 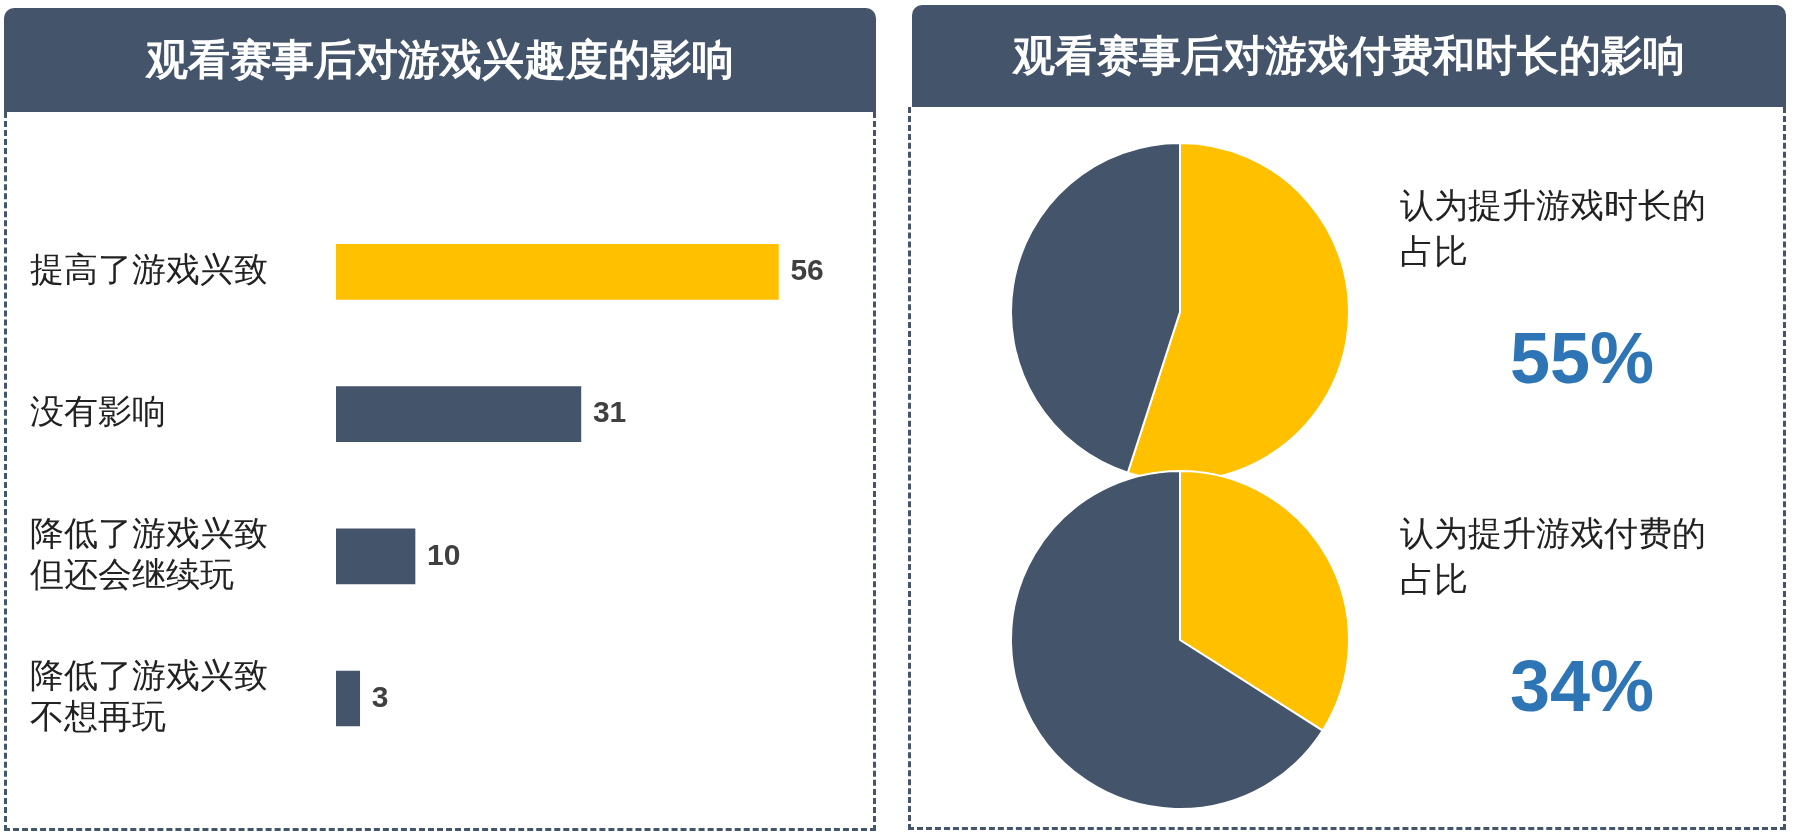 I want to click on data-label: 55%, so click(x=1582, y=358).